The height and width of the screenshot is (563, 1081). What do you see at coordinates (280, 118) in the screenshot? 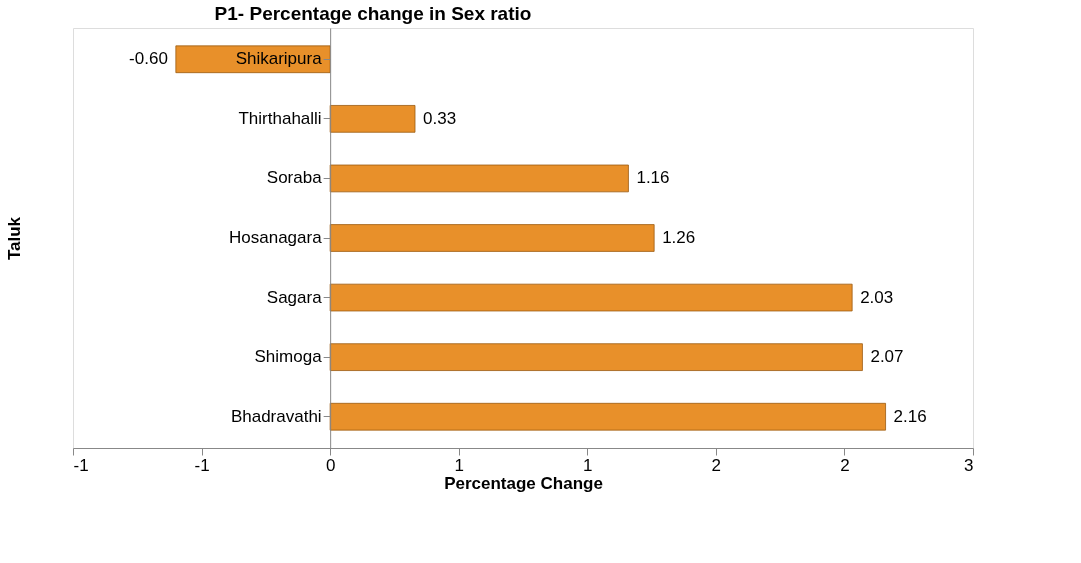
I see `y-tick-label: Thirthahalli` at bounding box center [280, 118].